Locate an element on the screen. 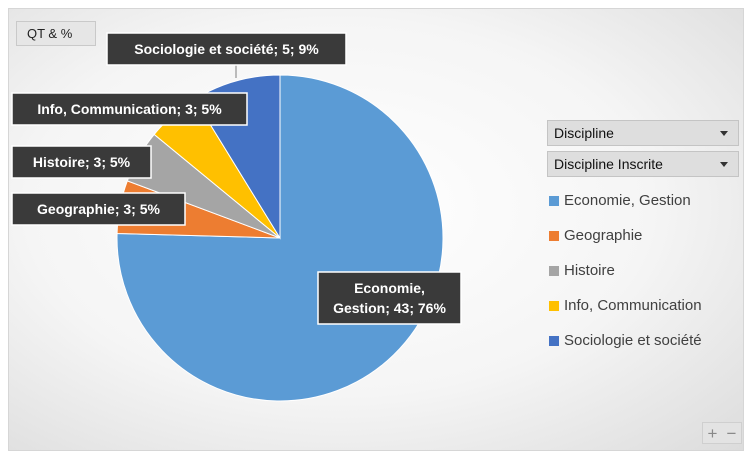  data-label-text: Gestion; 43; 76% is located at coordinates (389, 308).